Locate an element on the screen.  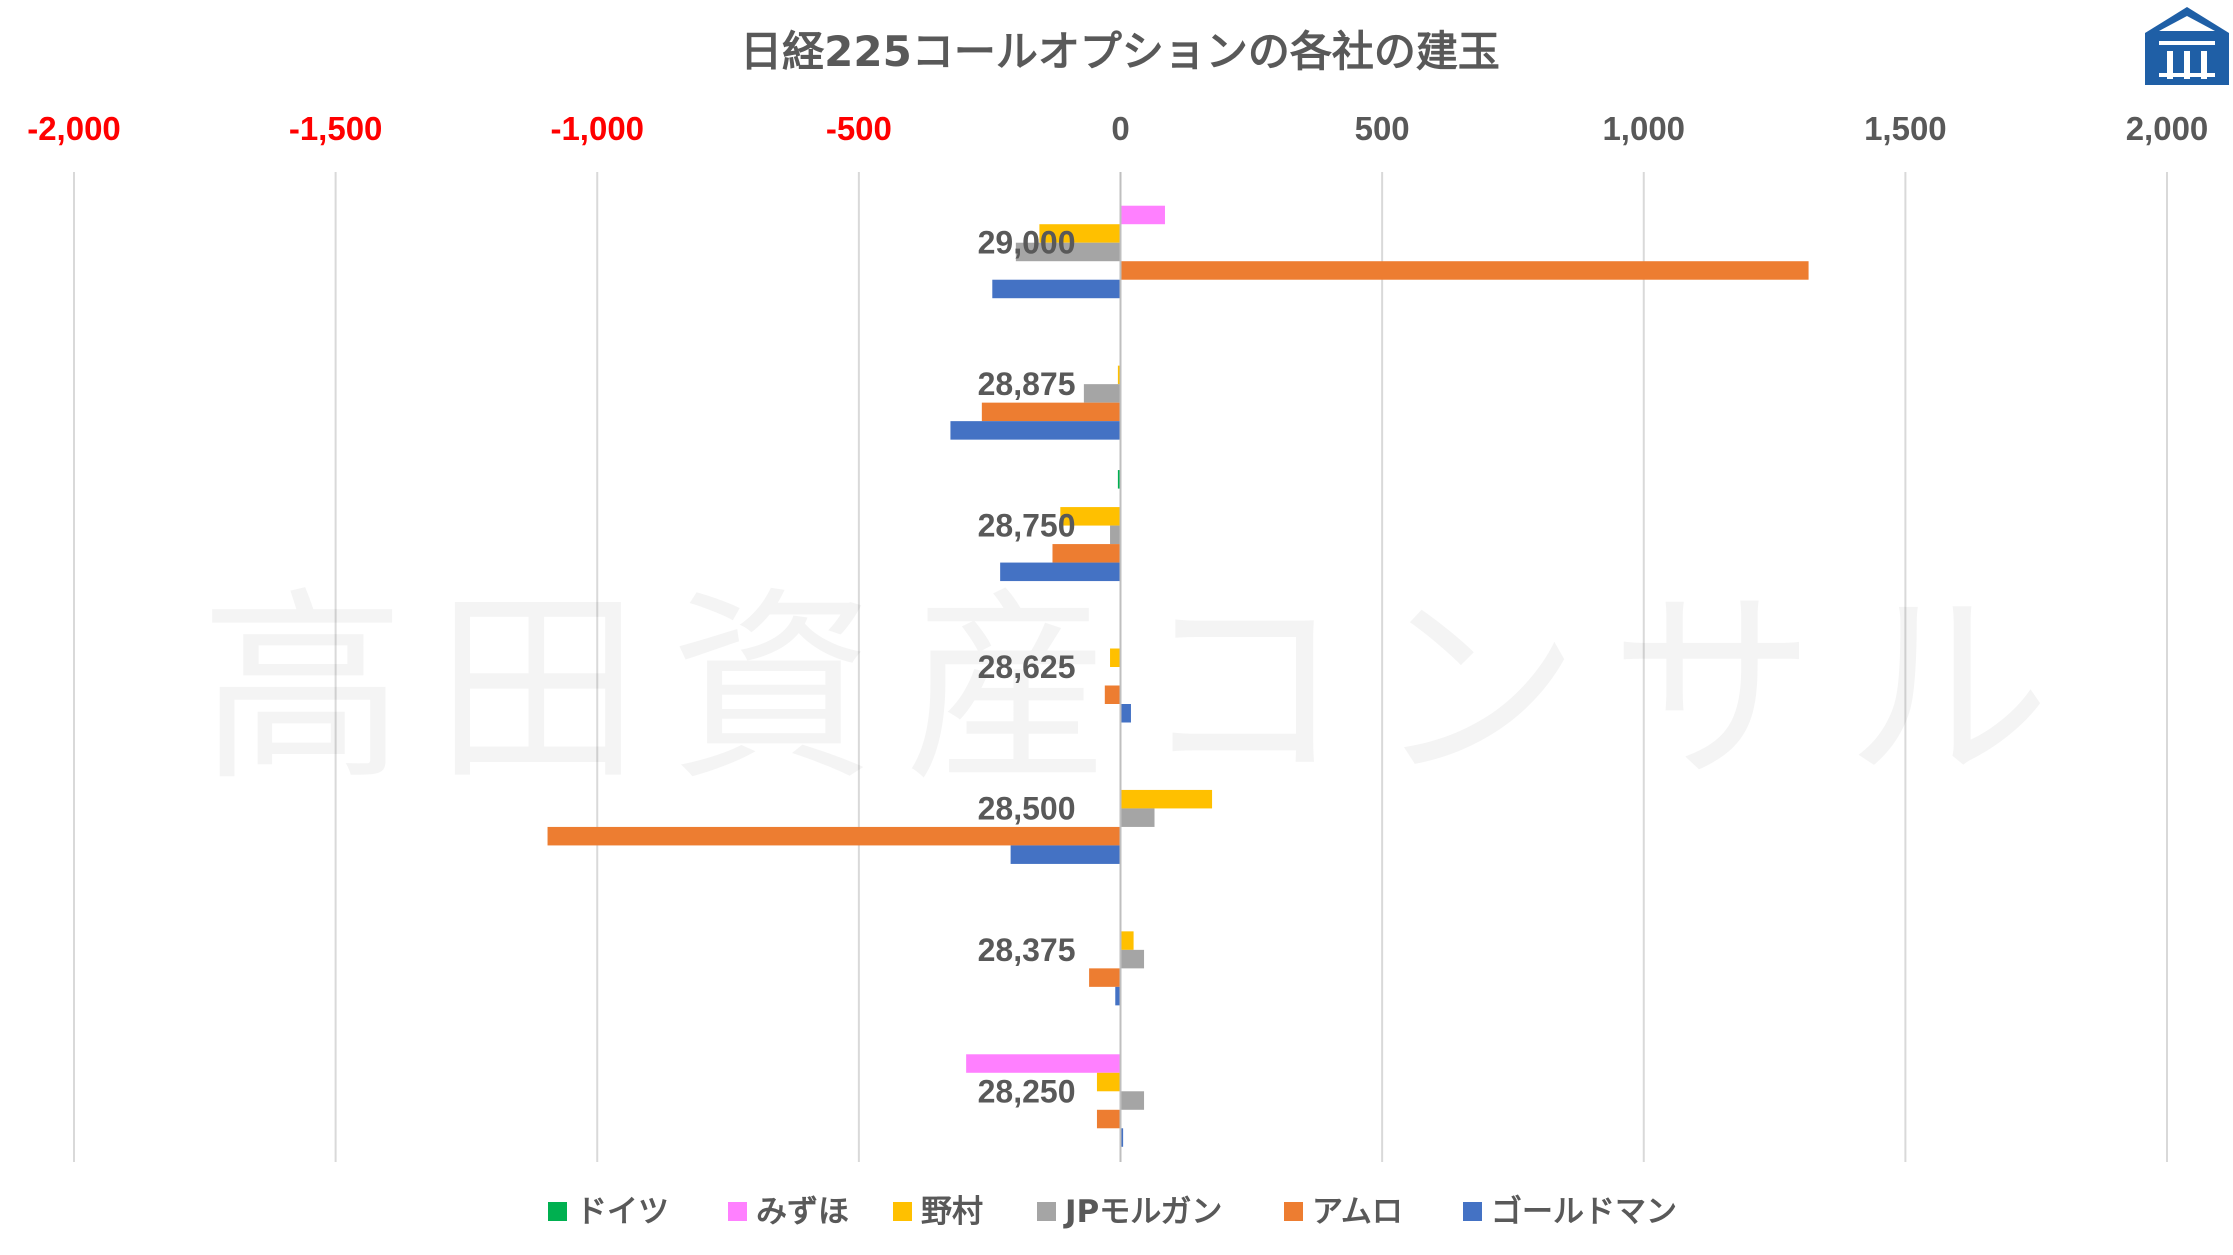
x-tick-label: 1,000 is located at coordinates (1643, 128).